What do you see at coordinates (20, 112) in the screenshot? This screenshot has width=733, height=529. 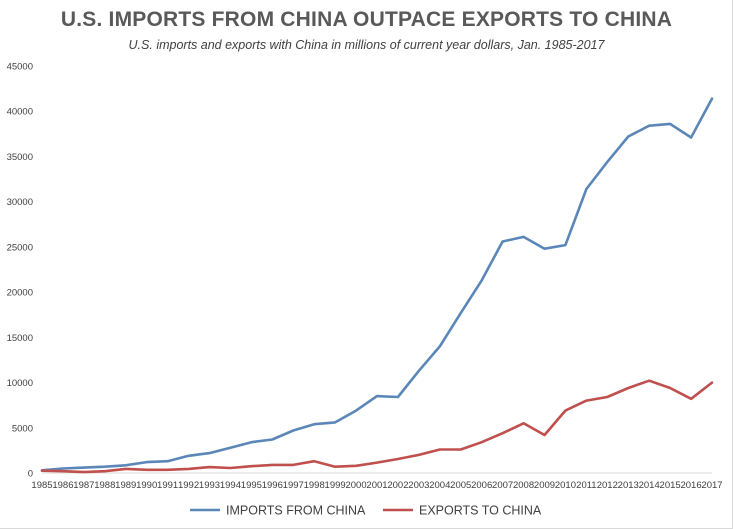 I see `y-tick-label: 40000` at bounding box center [20, 112].